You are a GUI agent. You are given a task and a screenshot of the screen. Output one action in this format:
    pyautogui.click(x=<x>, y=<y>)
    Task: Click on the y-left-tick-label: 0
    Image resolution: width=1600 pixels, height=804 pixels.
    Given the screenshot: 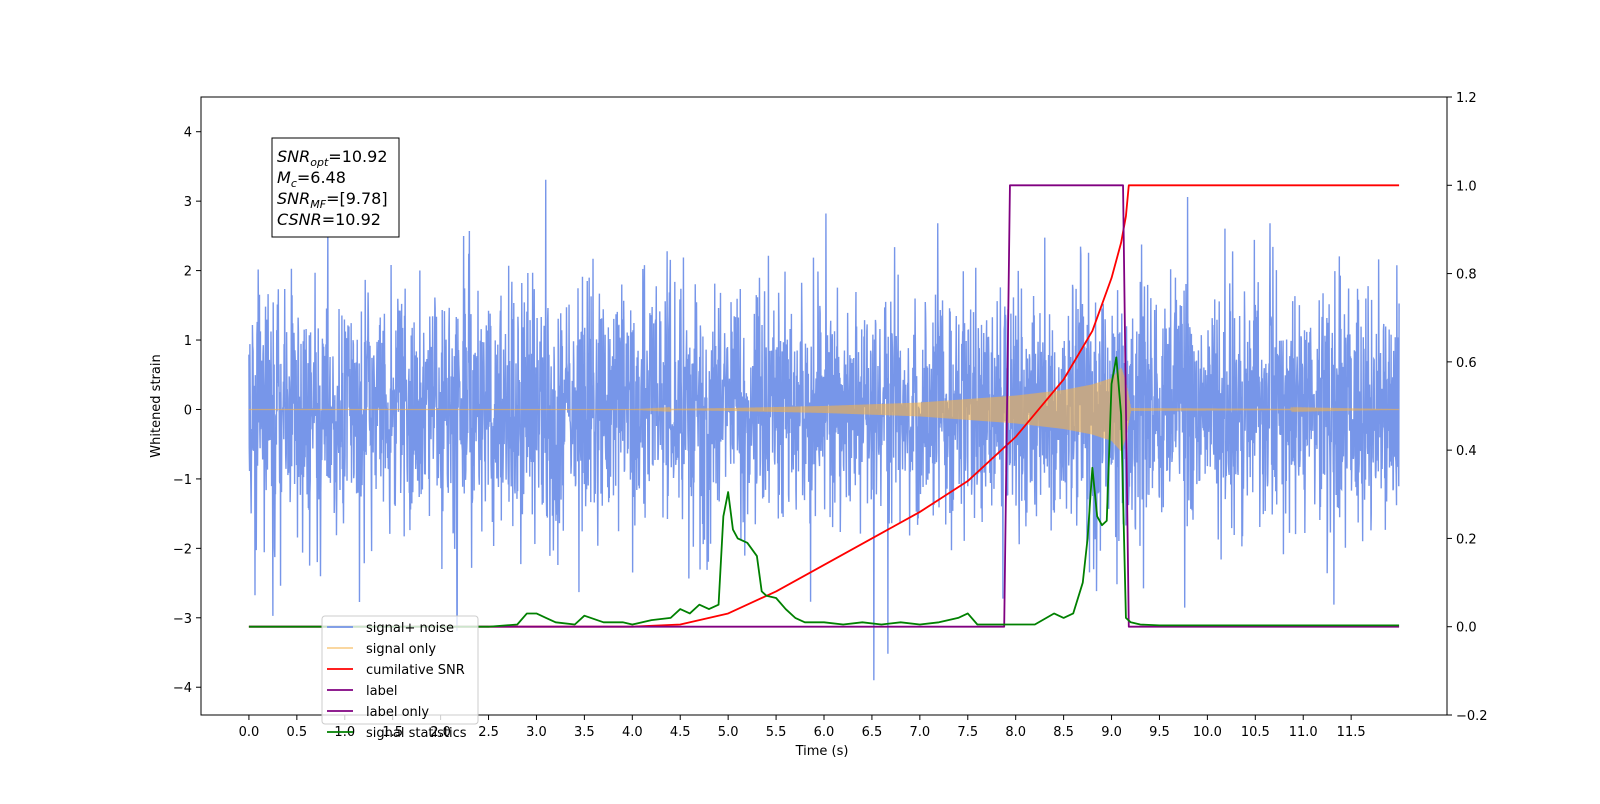 What is the action you would take?
    pyautogui.click(x=188, y=410)
    